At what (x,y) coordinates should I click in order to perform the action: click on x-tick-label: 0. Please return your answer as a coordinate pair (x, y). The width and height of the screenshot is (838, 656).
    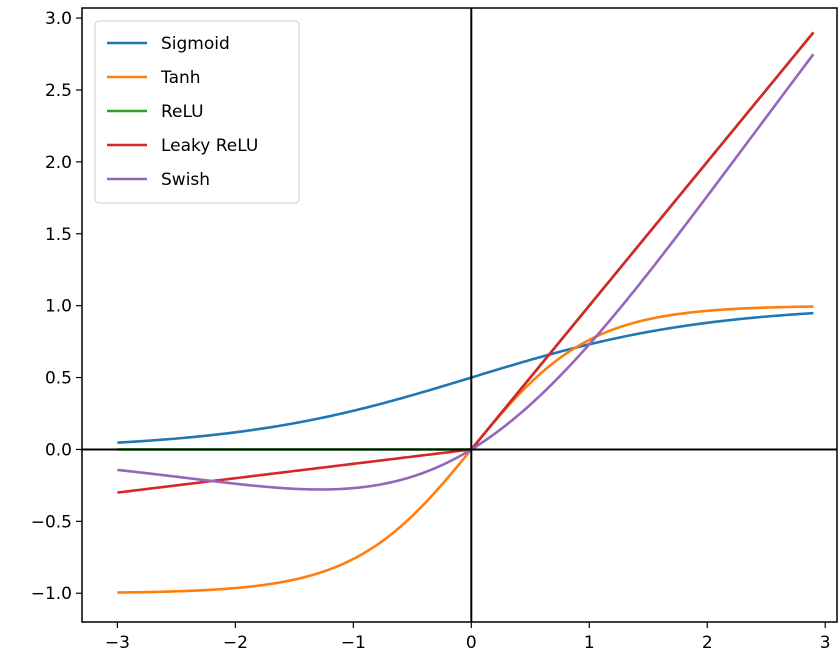
    Looking at the image, I should click on (471, 643).